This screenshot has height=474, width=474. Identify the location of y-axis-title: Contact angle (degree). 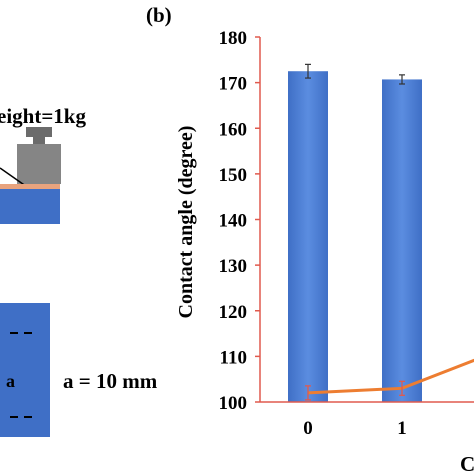
(186, 222).